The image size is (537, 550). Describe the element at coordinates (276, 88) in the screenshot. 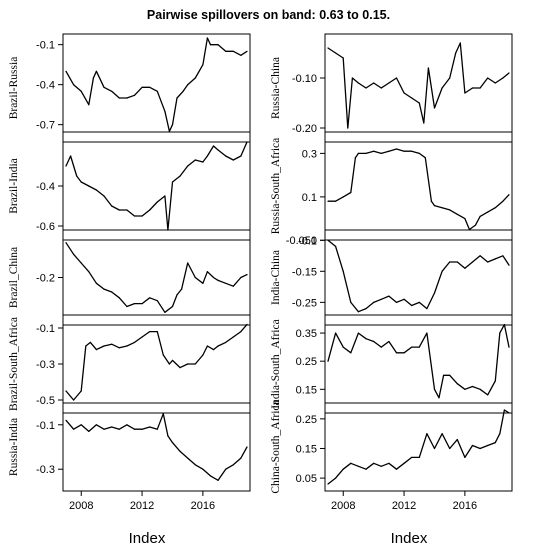

I see `y-axis-label: Russia-China` at that location.